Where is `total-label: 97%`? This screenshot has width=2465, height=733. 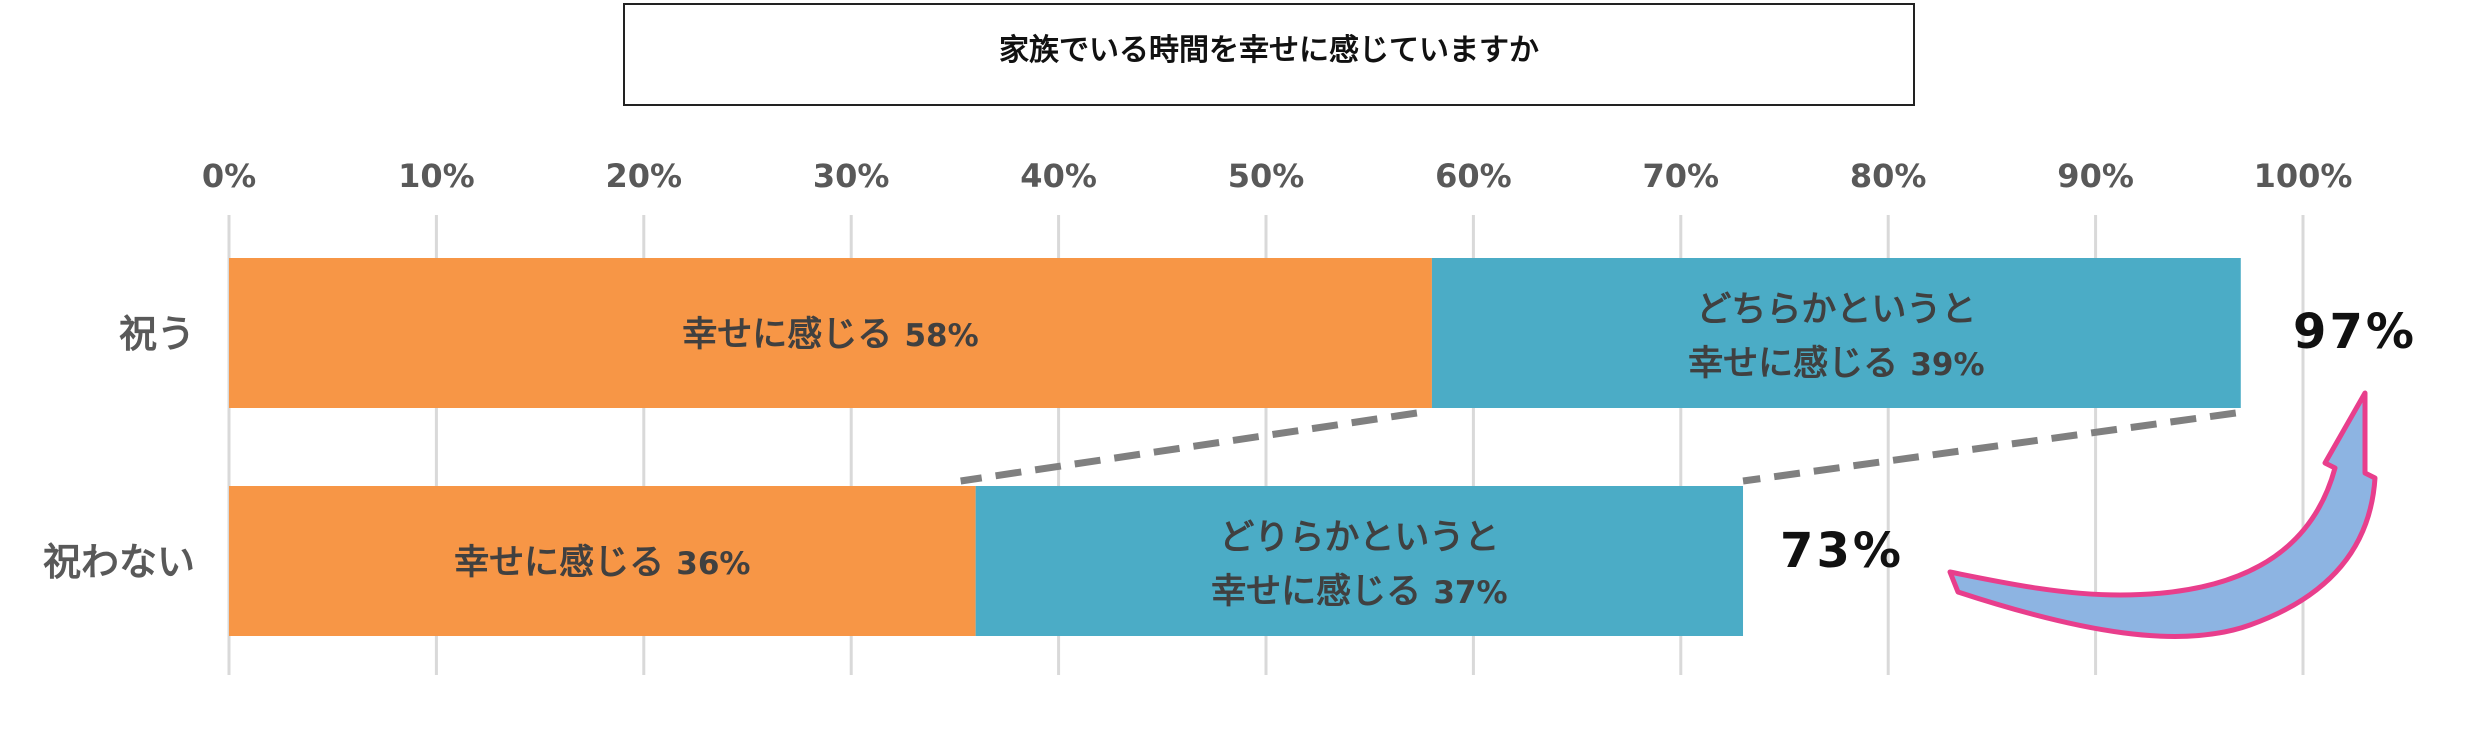
total-label: 97% is located at coordinates (2355, 332).